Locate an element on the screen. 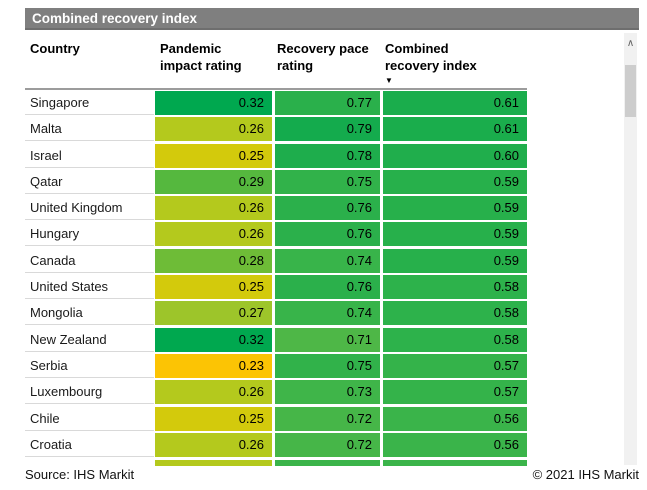 The height and width of the screenshot is (490, 647). country-cell: Malta is located at coordinates (89, 129).